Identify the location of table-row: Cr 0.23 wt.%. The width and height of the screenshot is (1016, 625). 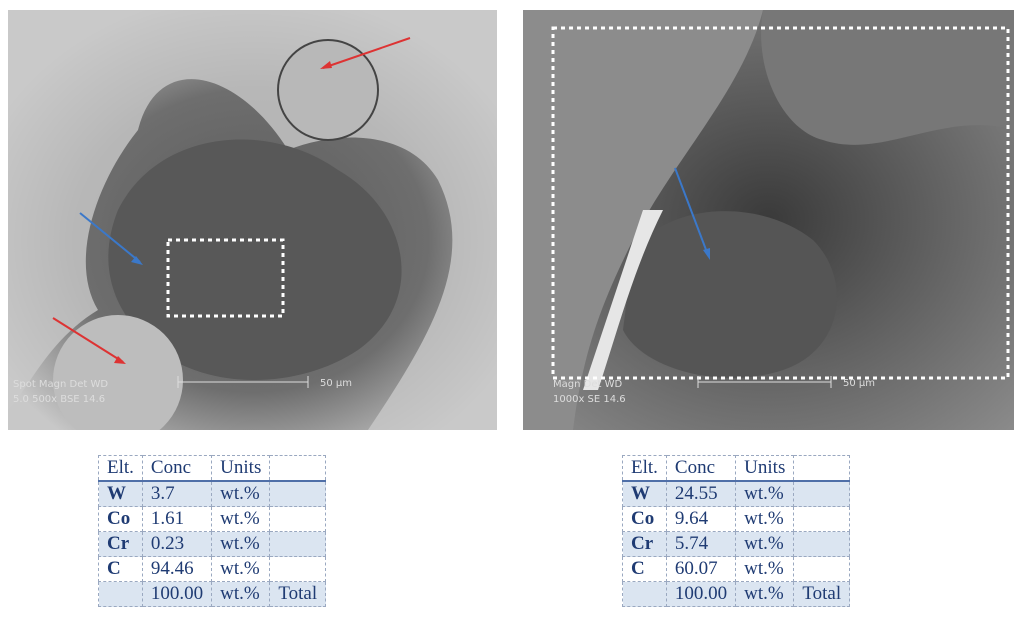
(212, 544).